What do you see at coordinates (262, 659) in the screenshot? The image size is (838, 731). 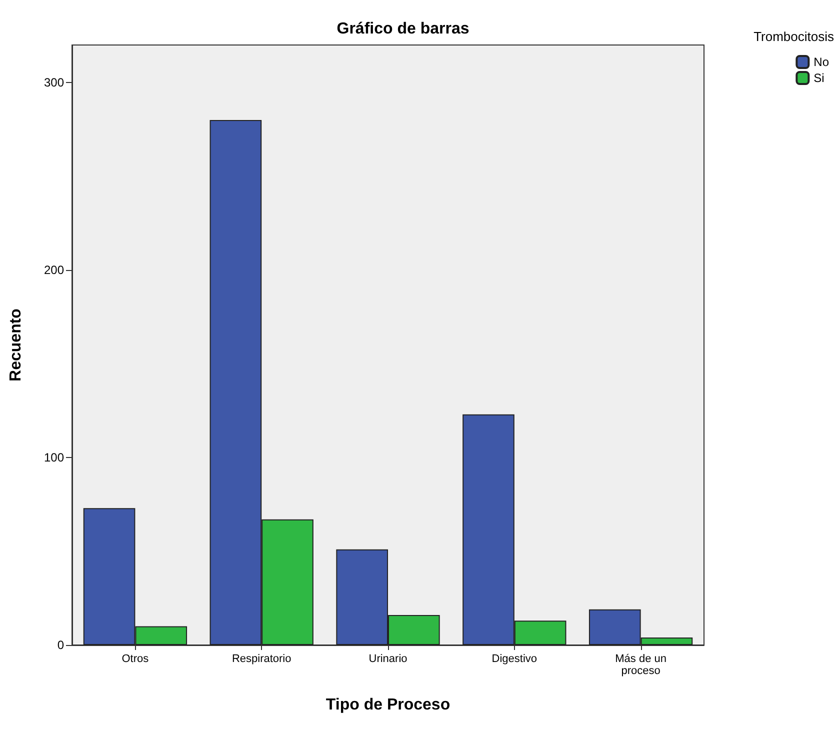 I see `x-tick-label: Respiratorio` at bounding box center [262, 659].